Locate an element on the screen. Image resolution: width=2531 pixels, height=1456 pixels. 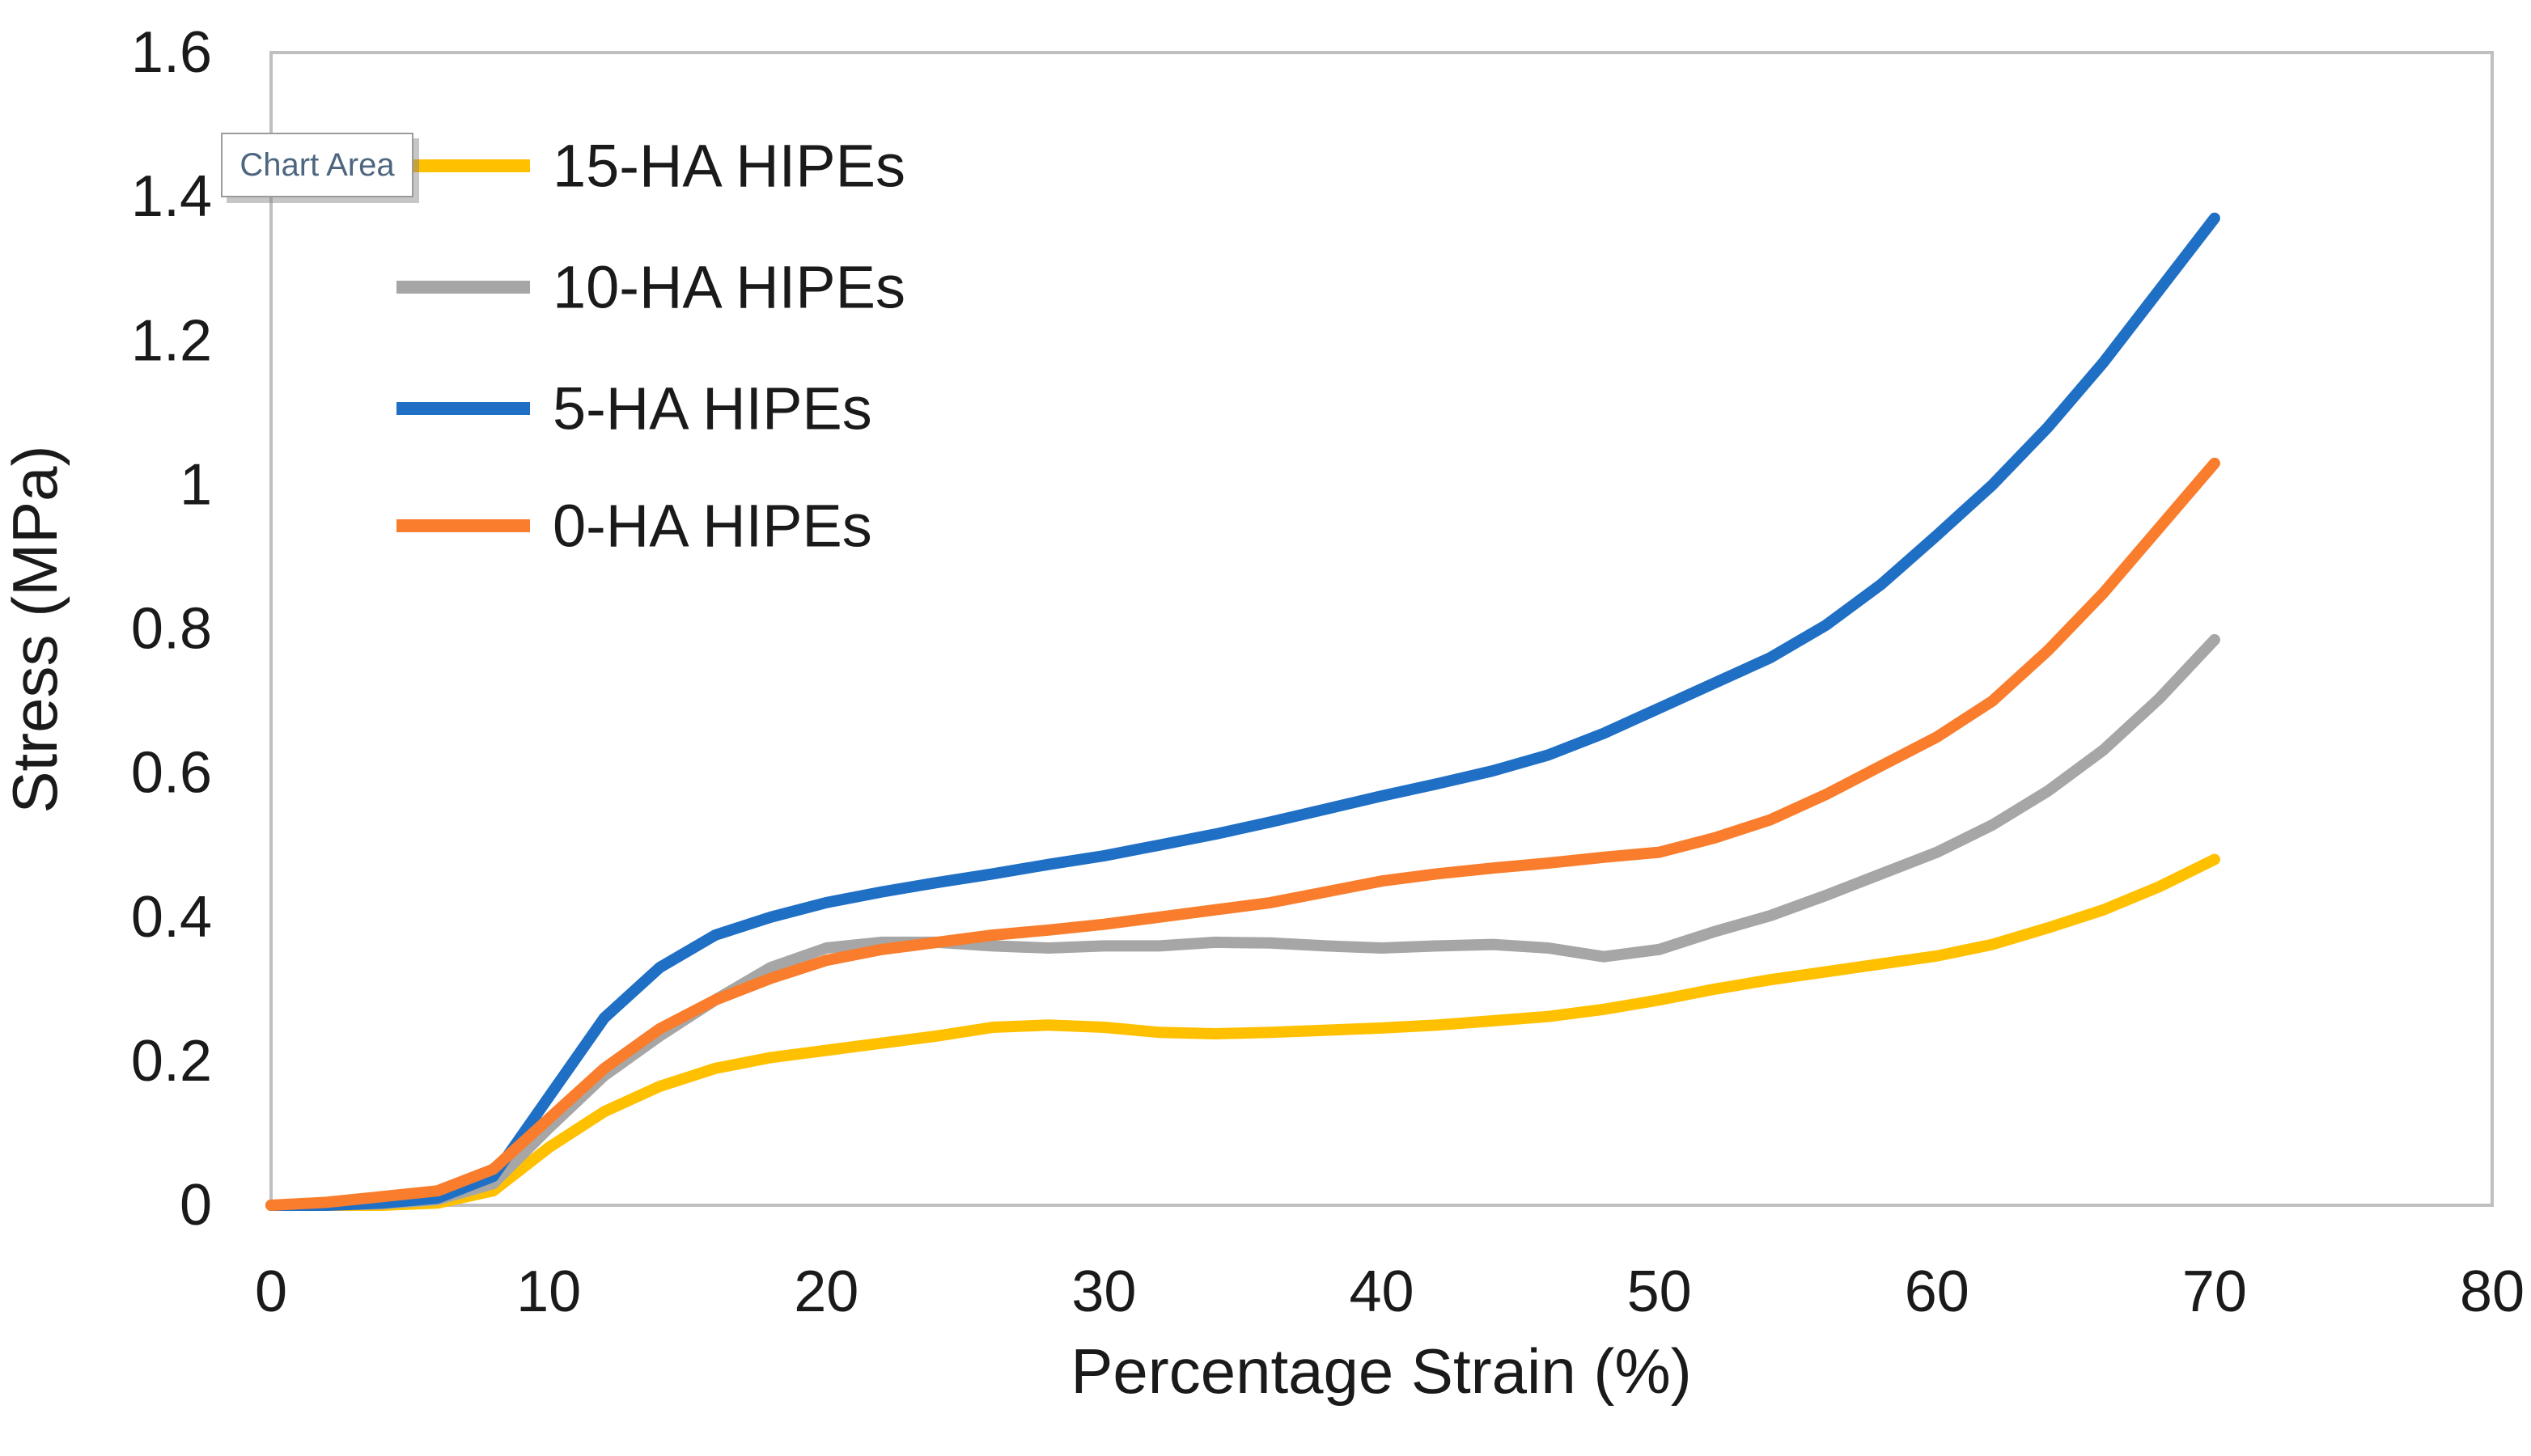
y-tick-label: 1.2 is located at coordinates (171, 340).